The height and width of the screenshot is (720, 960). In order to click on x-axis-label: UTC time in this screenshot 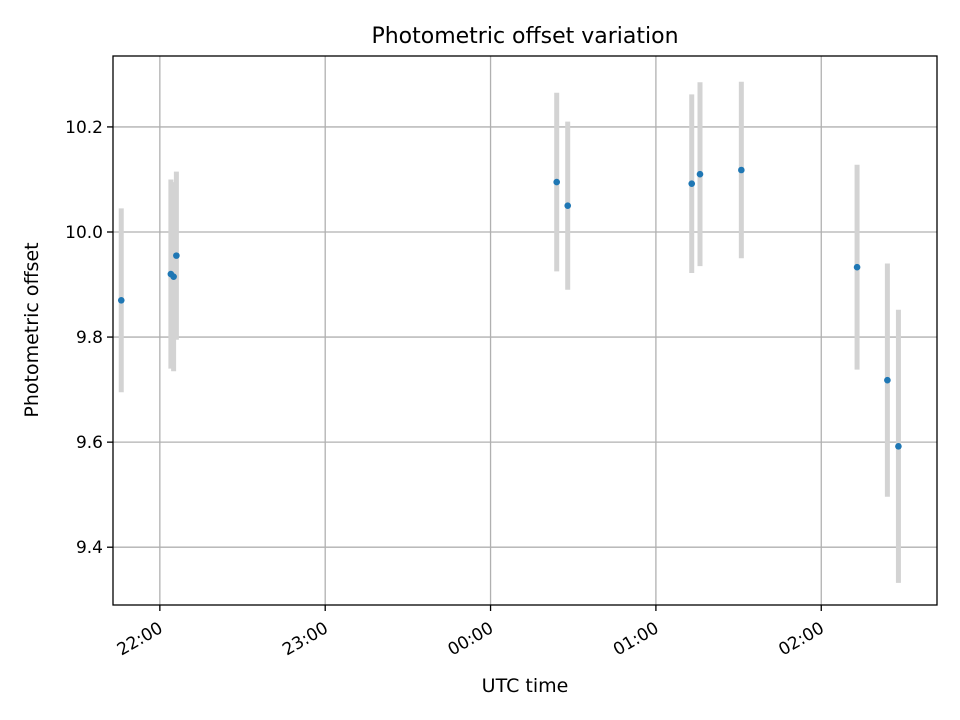, I will do `click(525, 686)`.